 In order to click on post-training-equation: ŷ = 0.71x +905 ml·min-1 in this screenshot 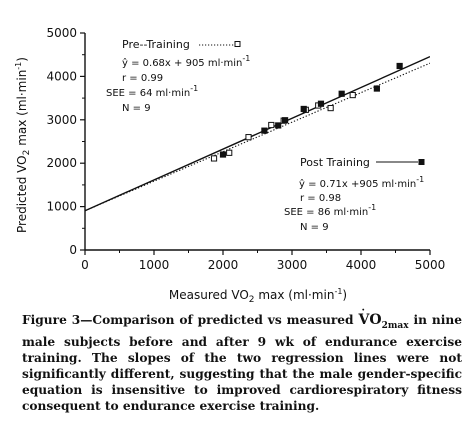, I will do `click(361, 182)`.